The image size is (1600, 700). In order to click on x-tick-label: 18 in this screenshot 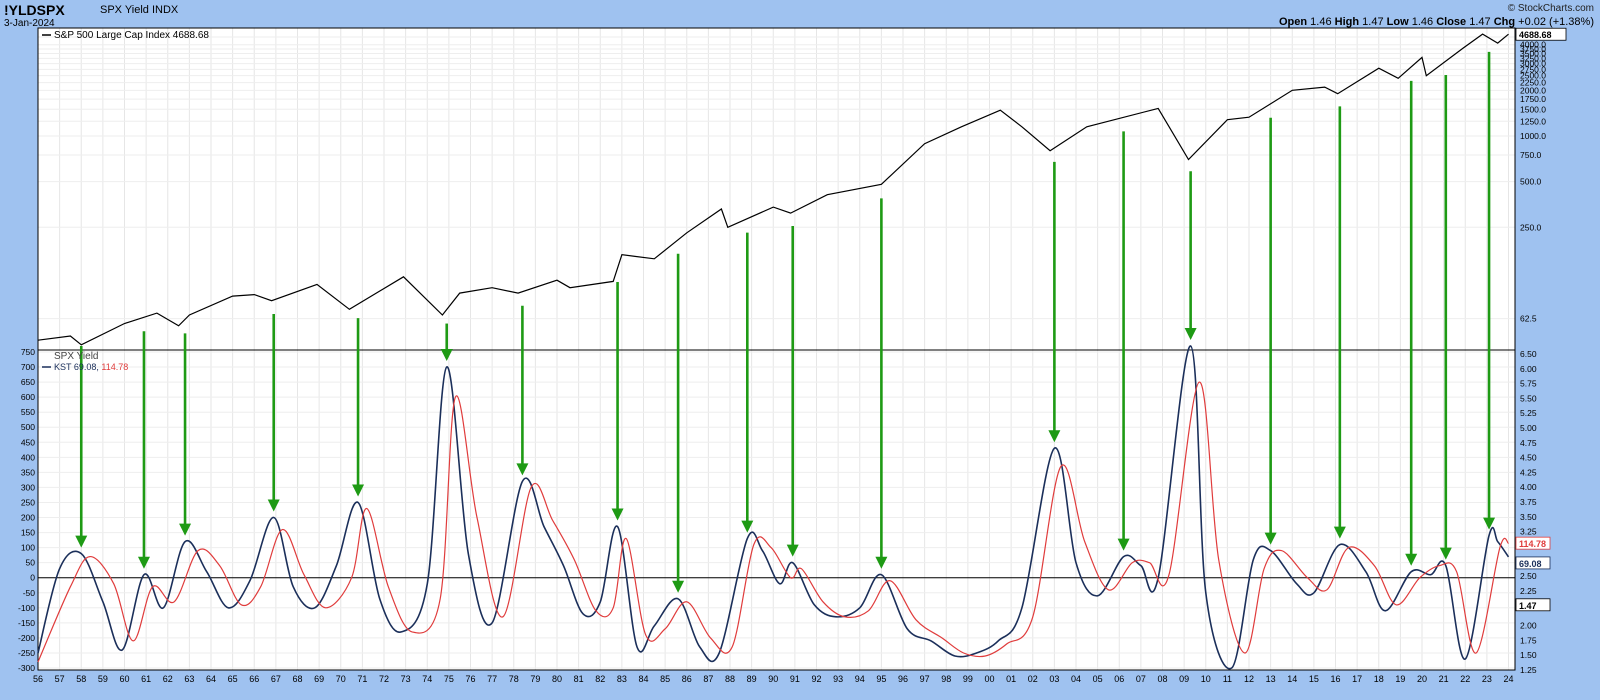, I will do `click(1379, 679)`.